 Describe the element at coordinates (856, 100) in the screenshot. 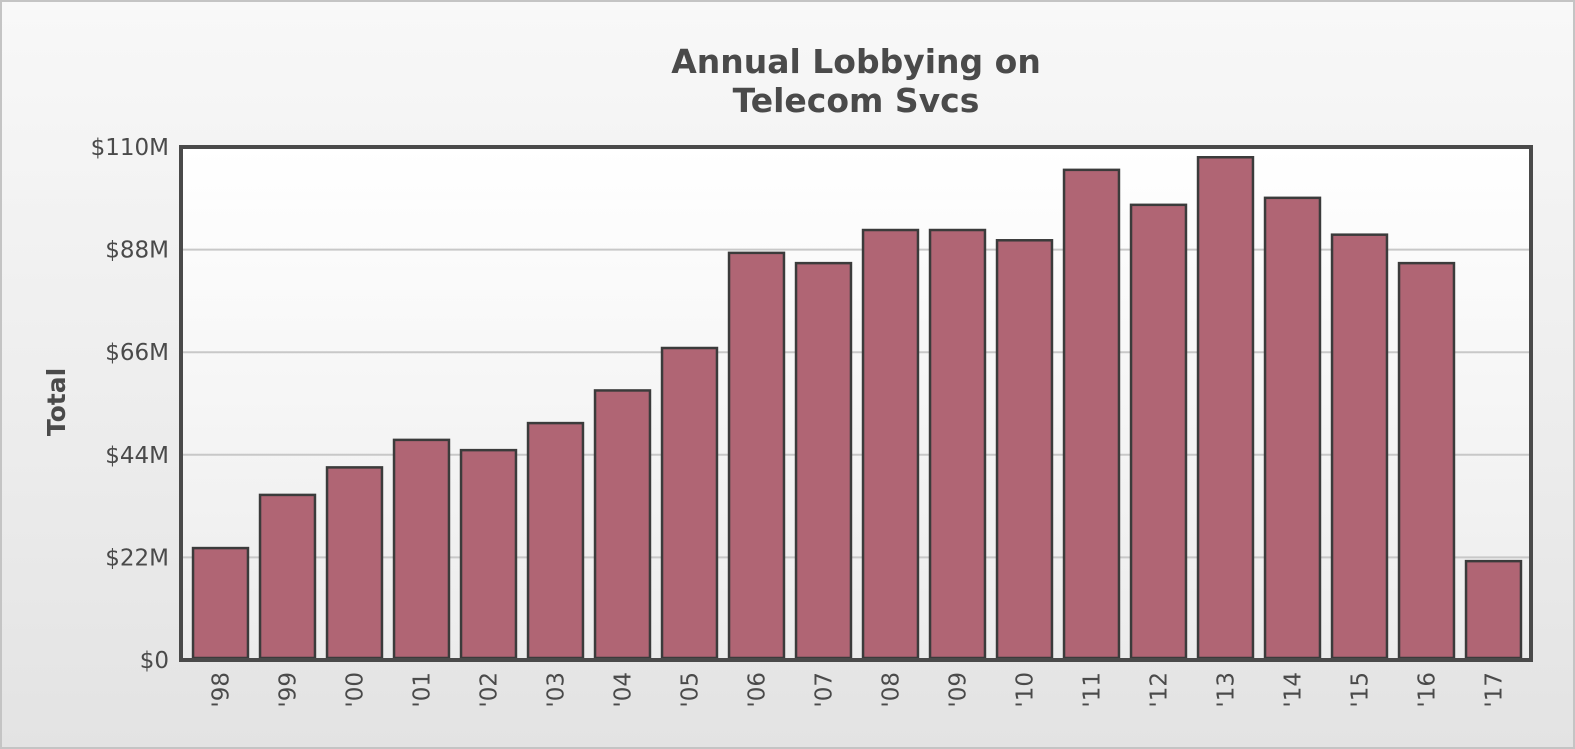

I see `chart-title-line-2: Telecom Svcs` at that location.